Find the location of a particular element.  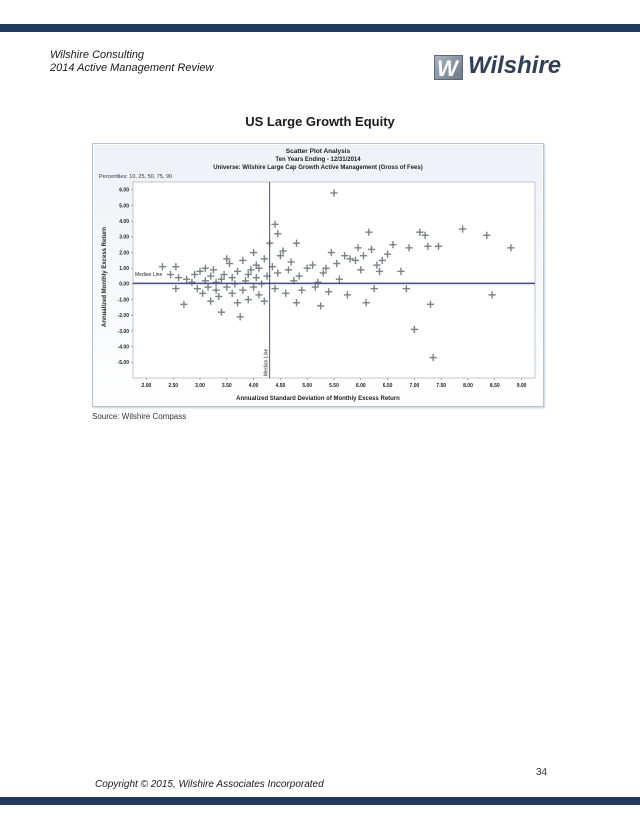

x-tick-label: 7.50 is located at coordinates (441, 386).